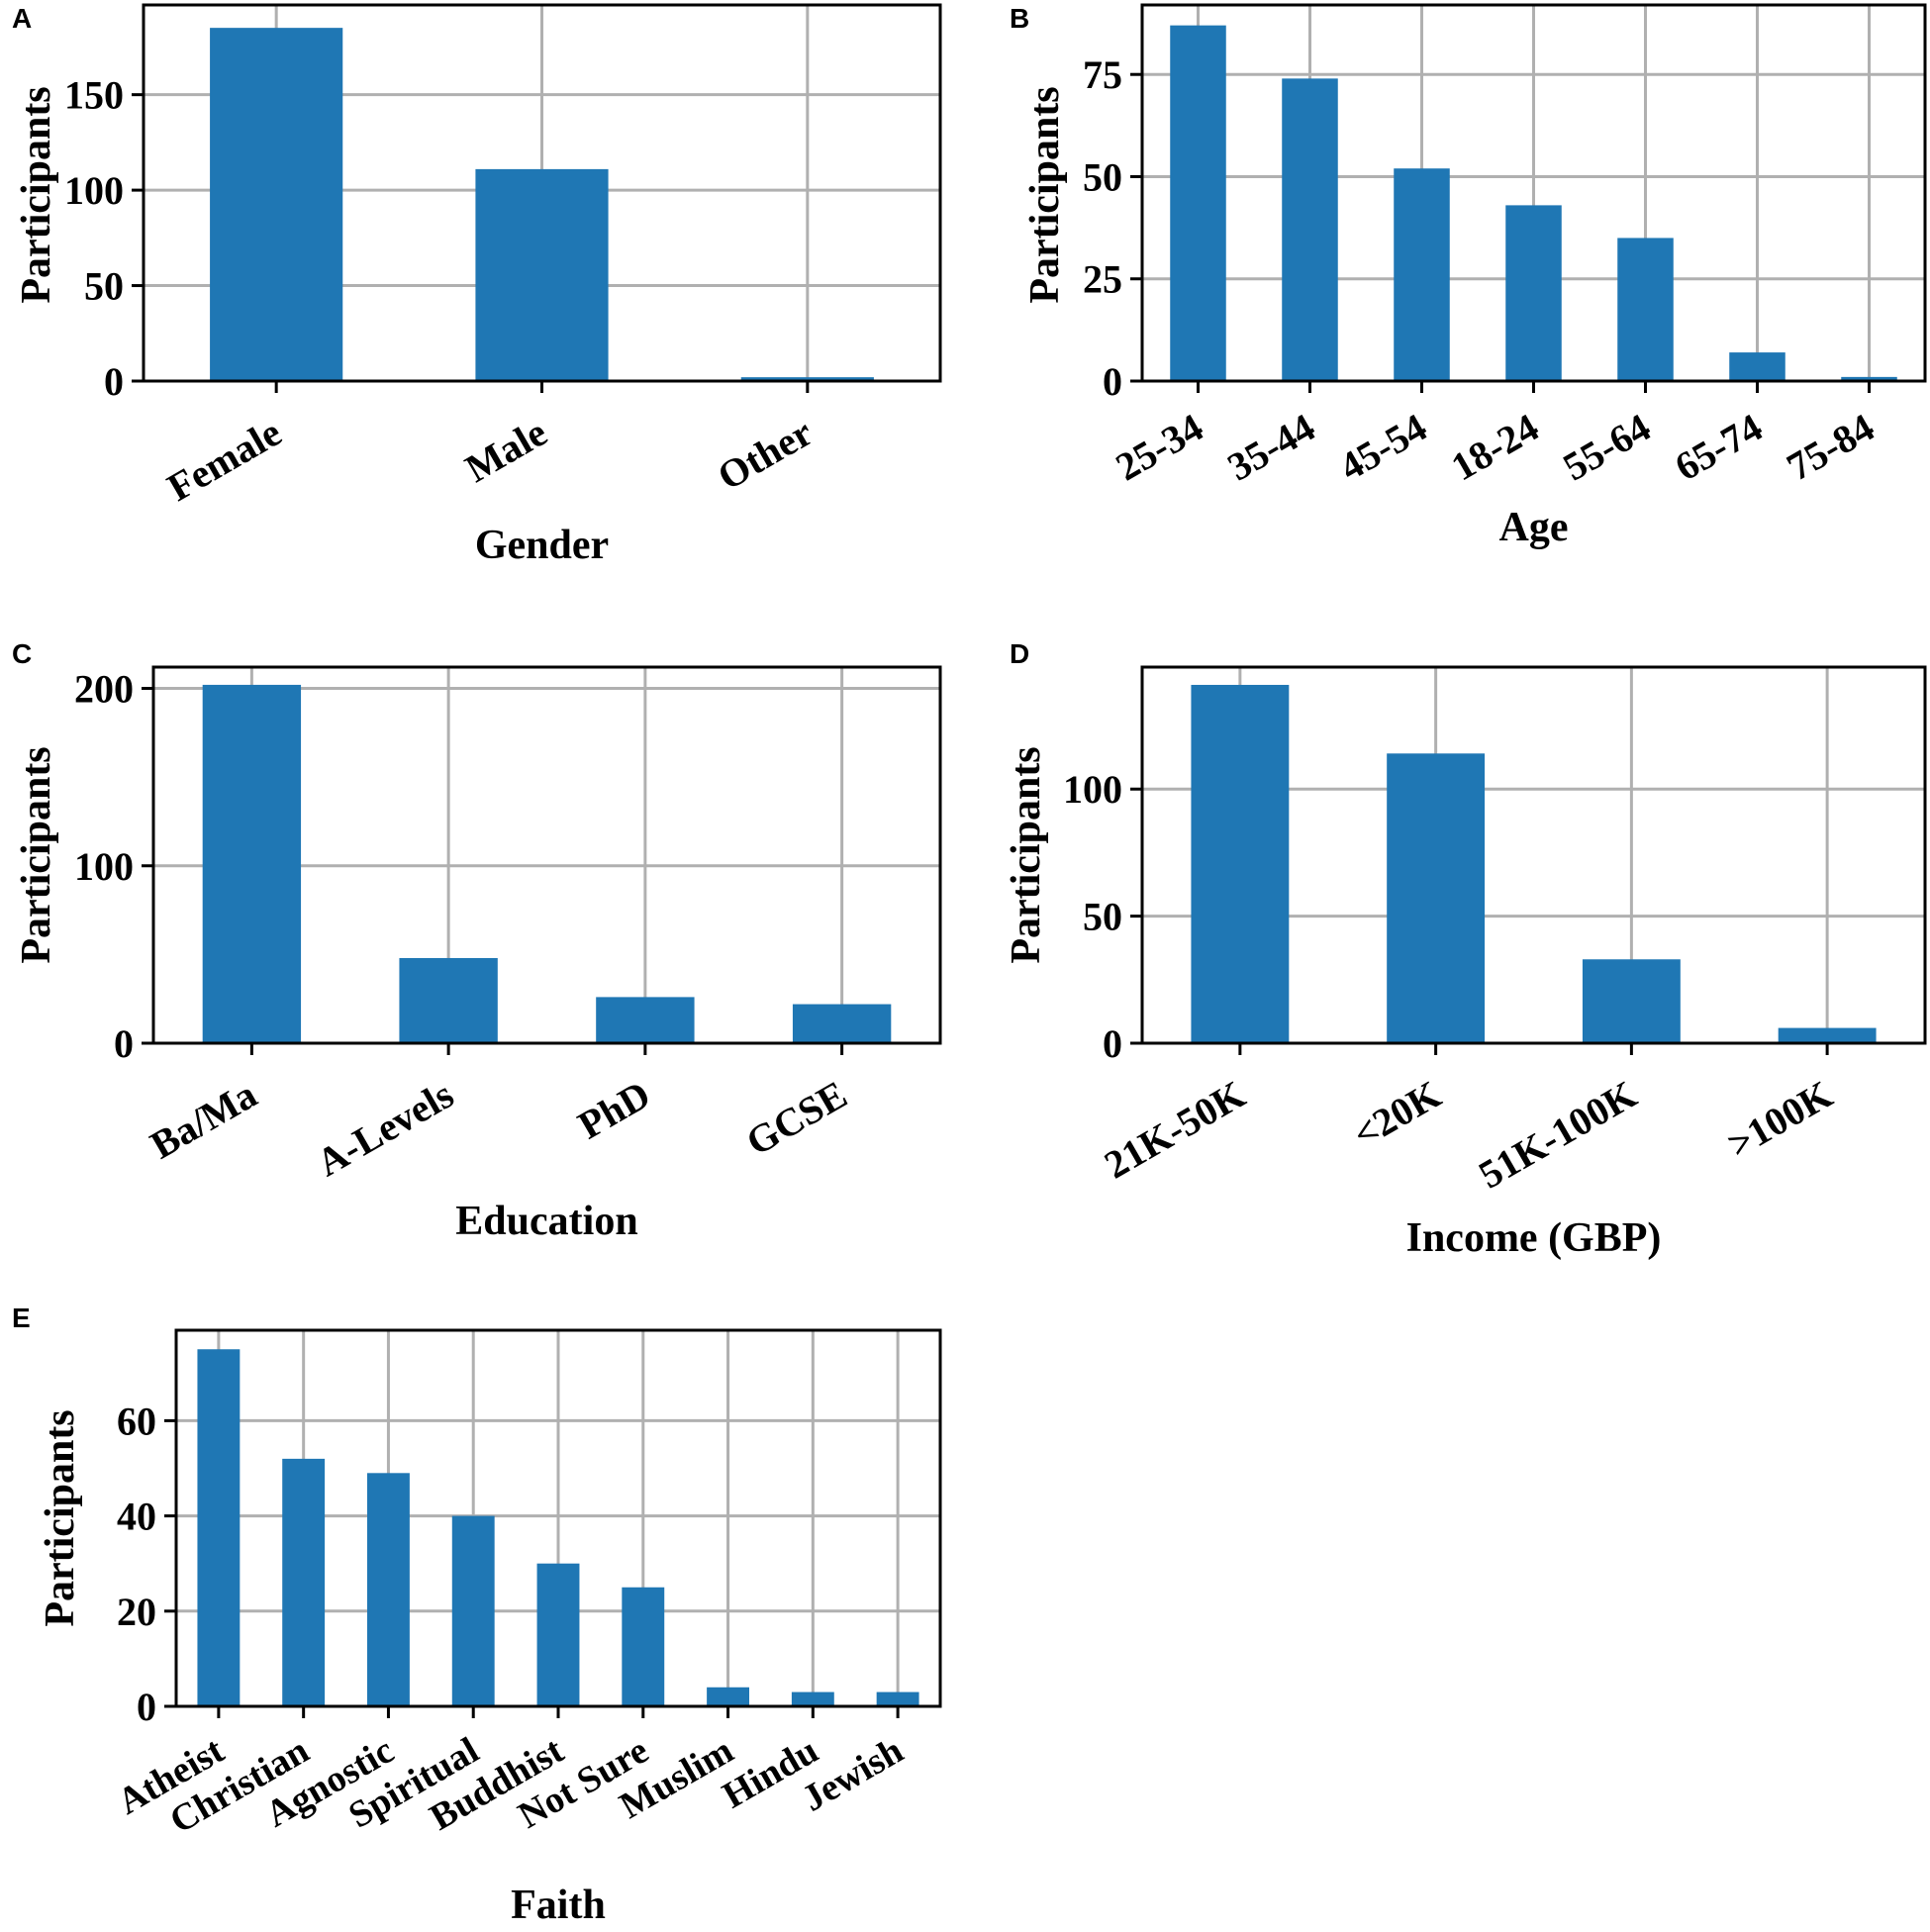  I want to click on bar-e-Hindu, so click(813, 1698).